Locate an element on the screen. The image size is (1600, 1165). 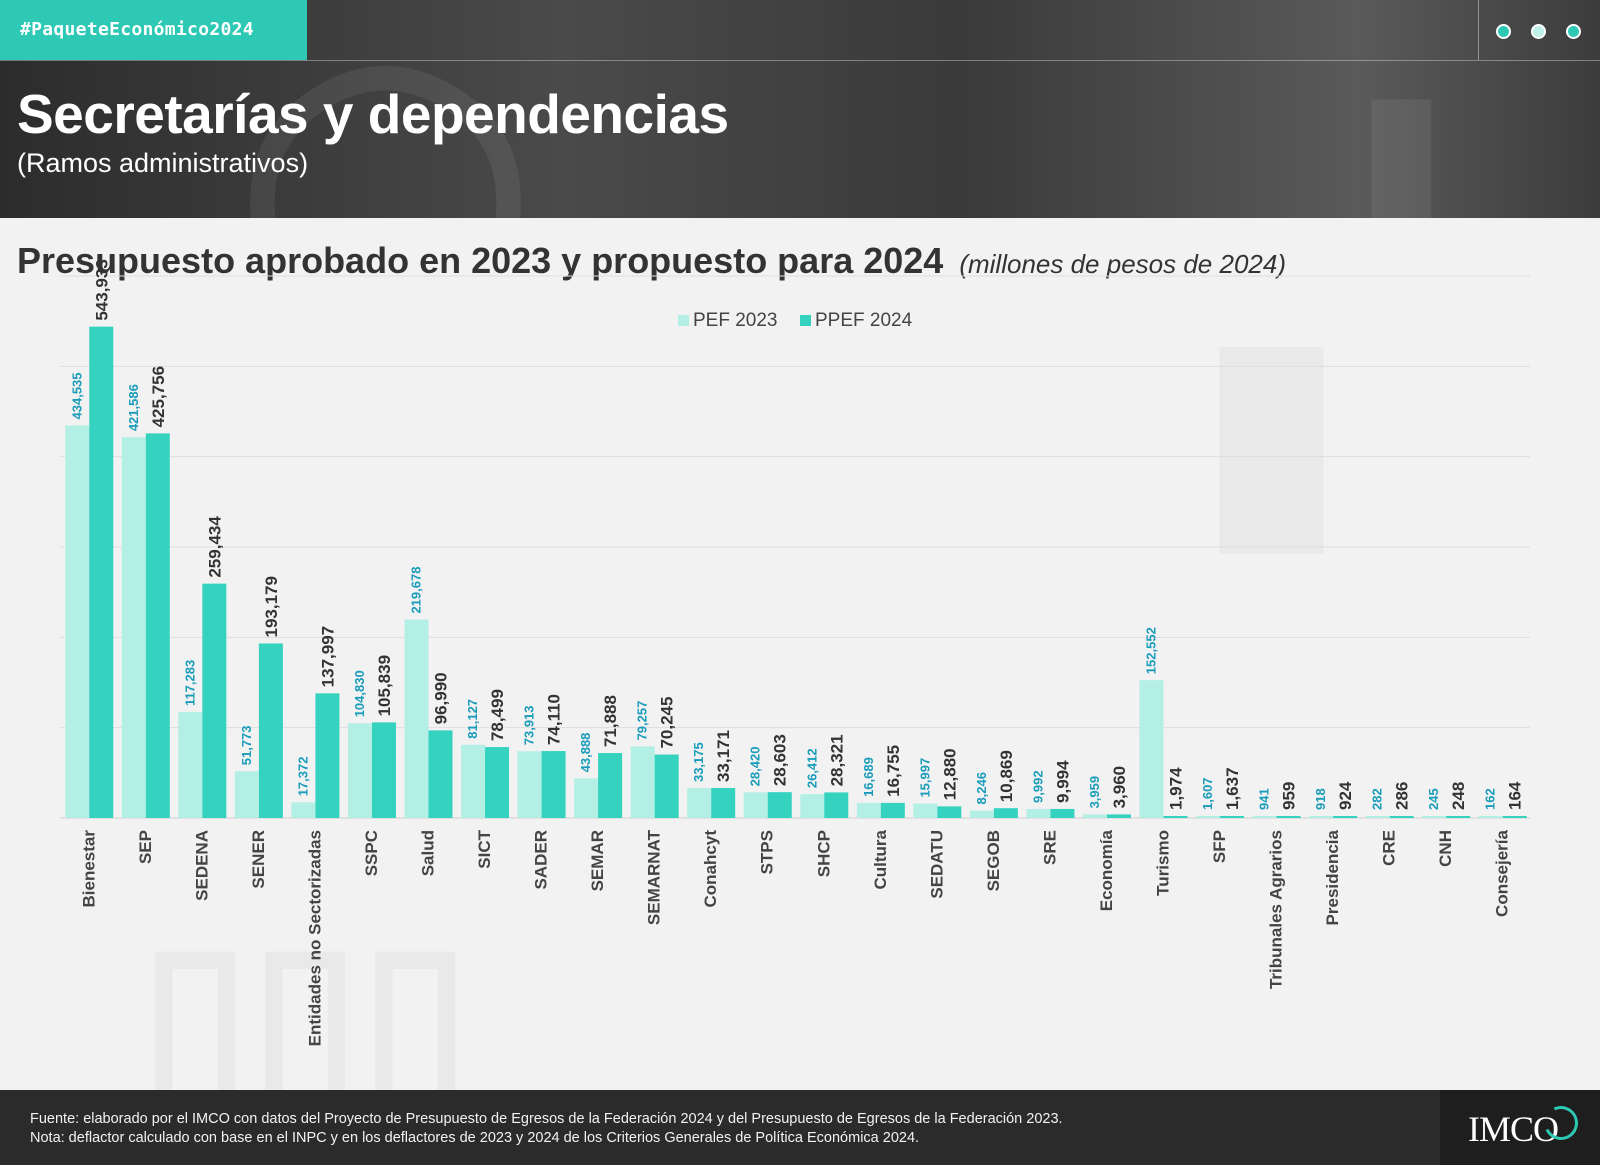
data-label-ppef-2024: 193,179 is located at coordinates (271, 606).